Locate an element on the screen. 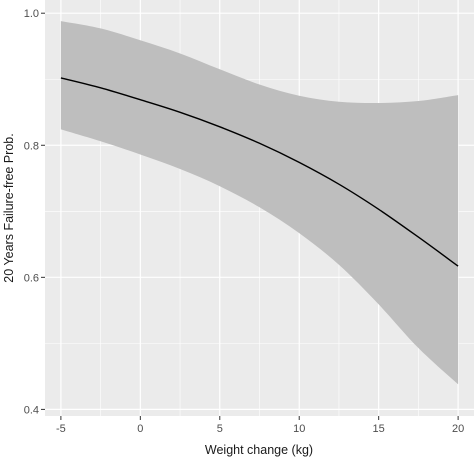 The image size is (474, 461). y-tick-label: 0.6 is located at coordinates (31, 278).